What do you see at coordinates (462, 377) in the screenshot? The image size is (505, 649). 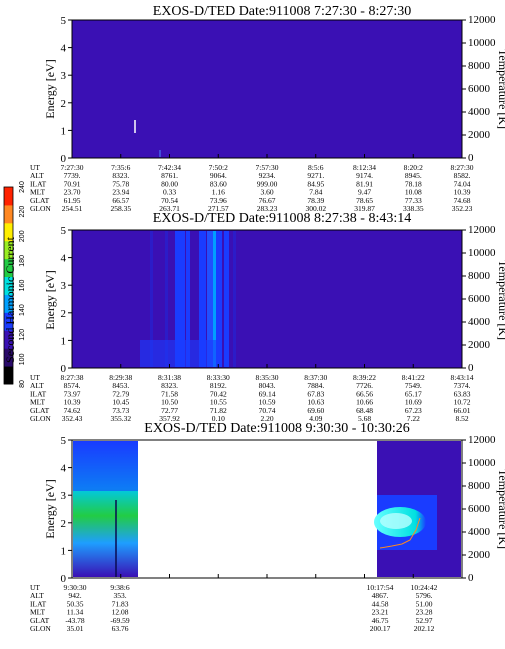 I see `ephemeris-value: 8:43:14` at bounding box center [462, 377].